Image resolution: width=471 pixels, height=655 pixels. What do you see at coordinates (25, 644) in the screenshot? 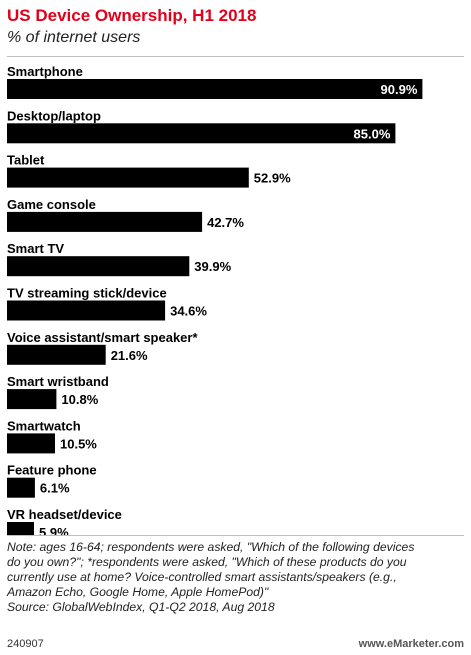
I see `chart-id: 240907` at bounding box center [25, 644].